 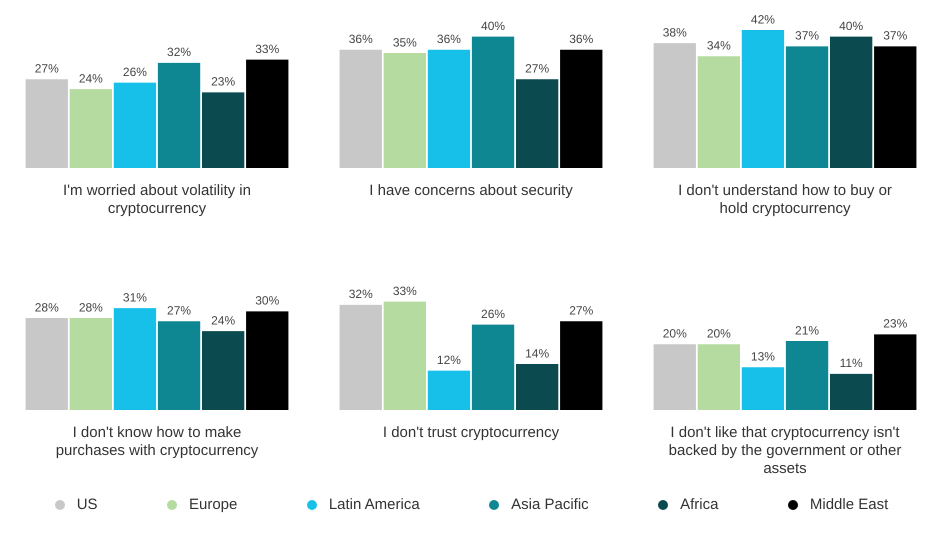 I want to click on data-label: 11%, so click(x=852, y=363).